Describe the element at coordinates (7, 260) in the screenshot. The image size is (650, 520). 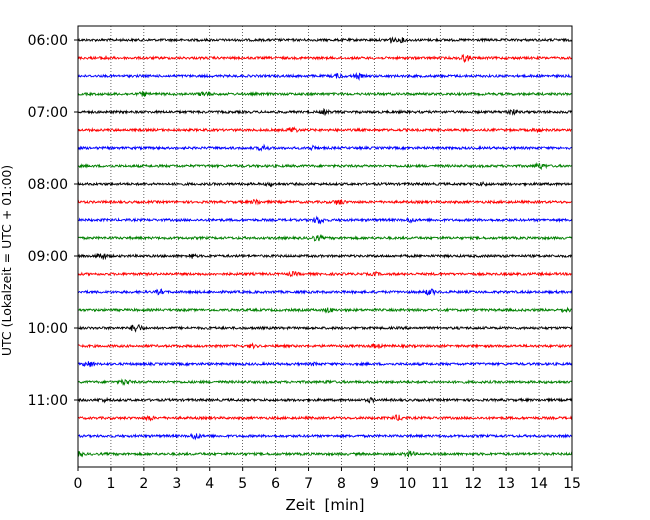
I see `y-axis-label: UTC (Lokalzeit = UTC + 01:00)` at that location.